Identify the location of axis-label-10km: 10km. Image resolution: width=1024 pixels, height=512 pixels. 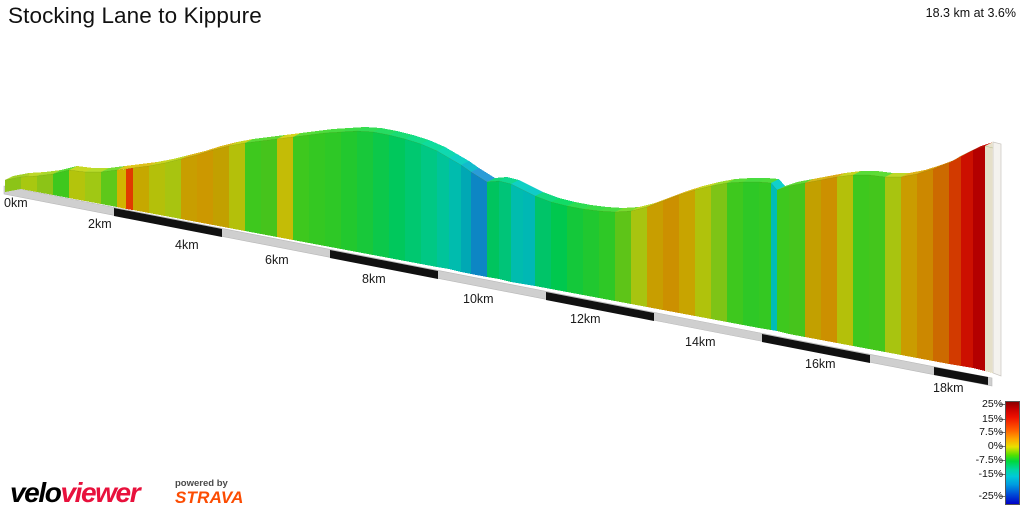
(478, 299).